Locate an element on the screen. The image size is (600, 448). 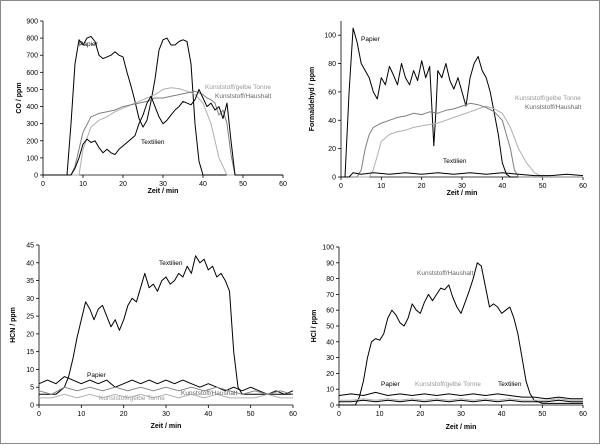
y-tick-label: 400 is located at coordinates (32, 107).